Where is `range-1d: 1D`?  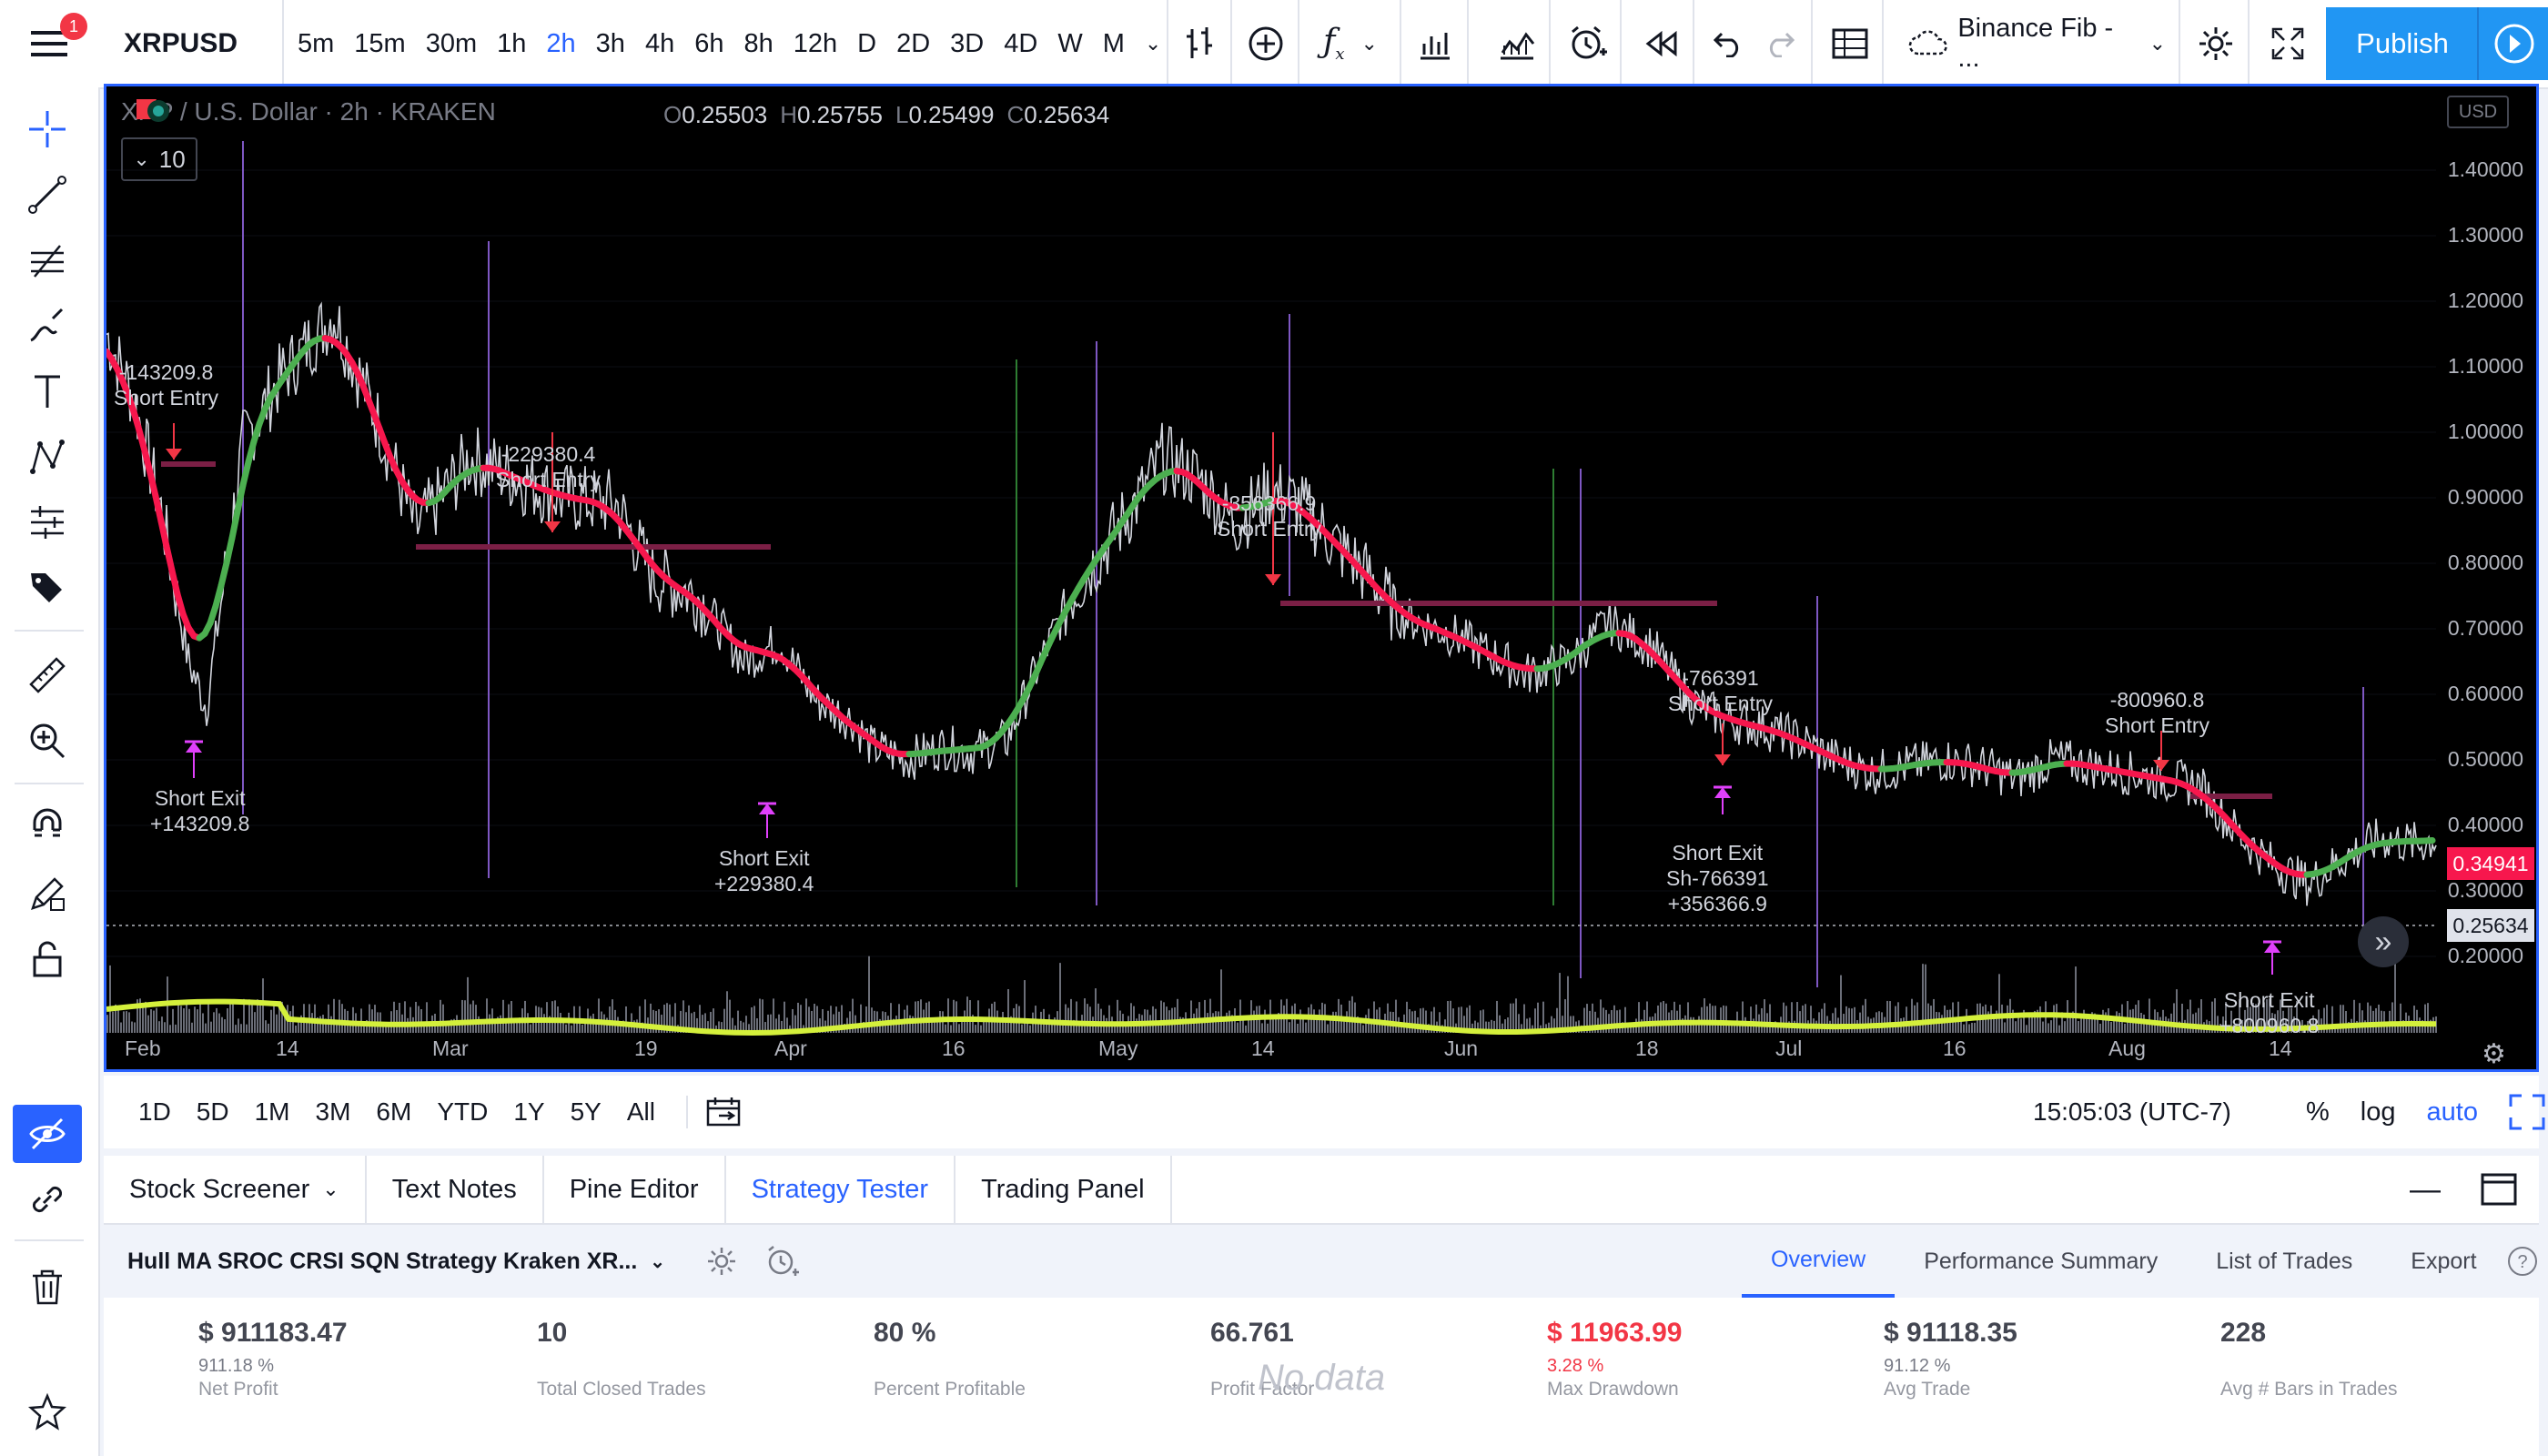
range-1d: 1D is located at coordinates (155, 1112).